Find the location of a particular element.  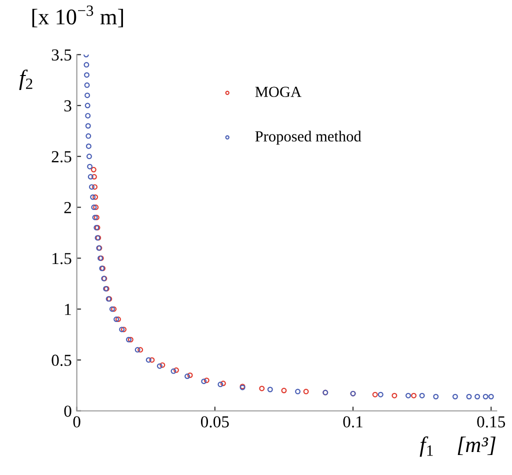

y-tick-label: 0 is located at coordinates (68, 411).